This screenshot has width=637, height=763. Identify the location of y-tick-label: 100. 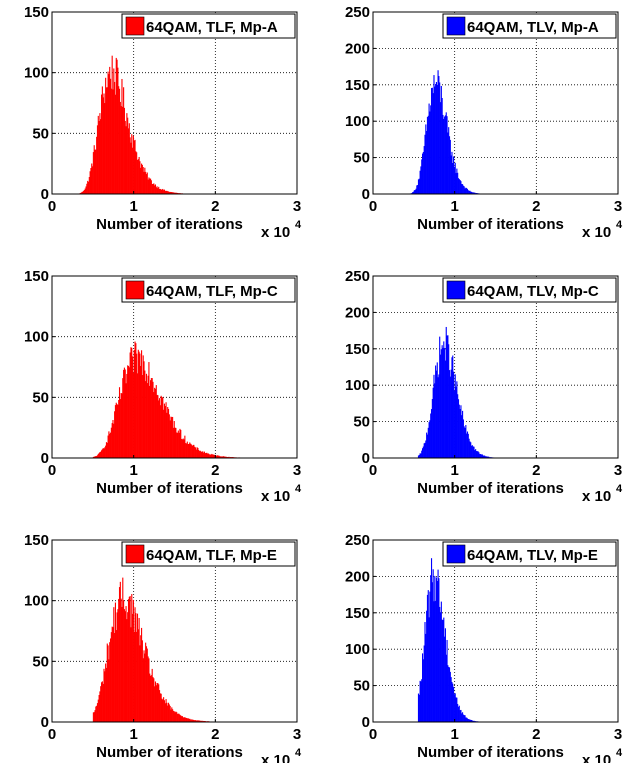
(357, 121).